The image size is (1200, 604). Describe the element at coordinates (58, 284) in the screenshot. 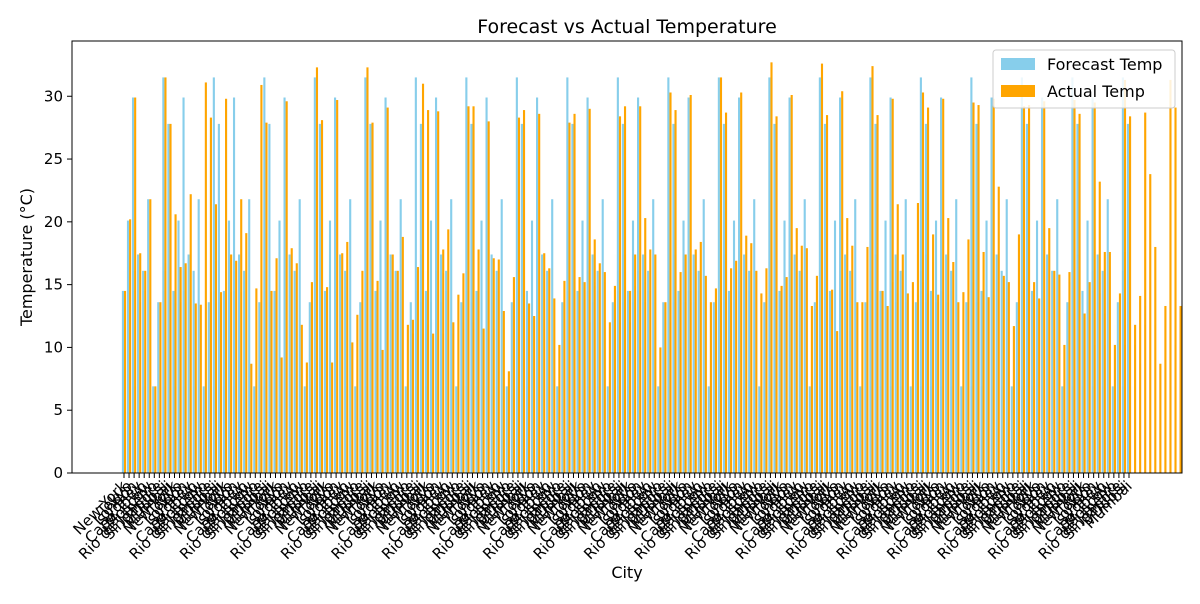

I see `y-axis: 0 5 10 15 20 25 30` at that location.